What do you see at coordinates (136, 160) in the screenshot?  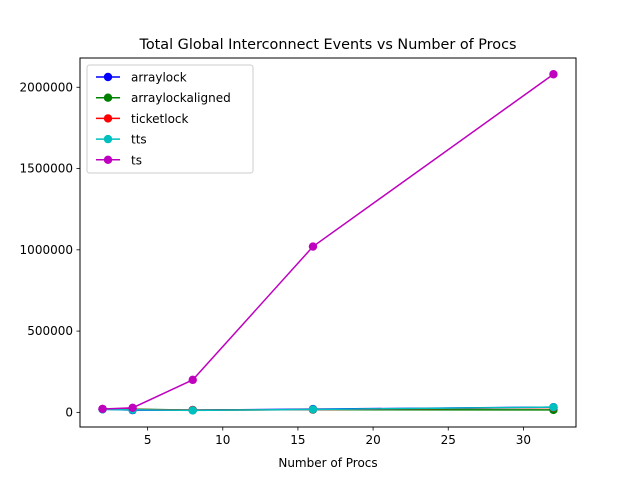 I see `legend-label-ts: ts` at bounding box center [136, 160].